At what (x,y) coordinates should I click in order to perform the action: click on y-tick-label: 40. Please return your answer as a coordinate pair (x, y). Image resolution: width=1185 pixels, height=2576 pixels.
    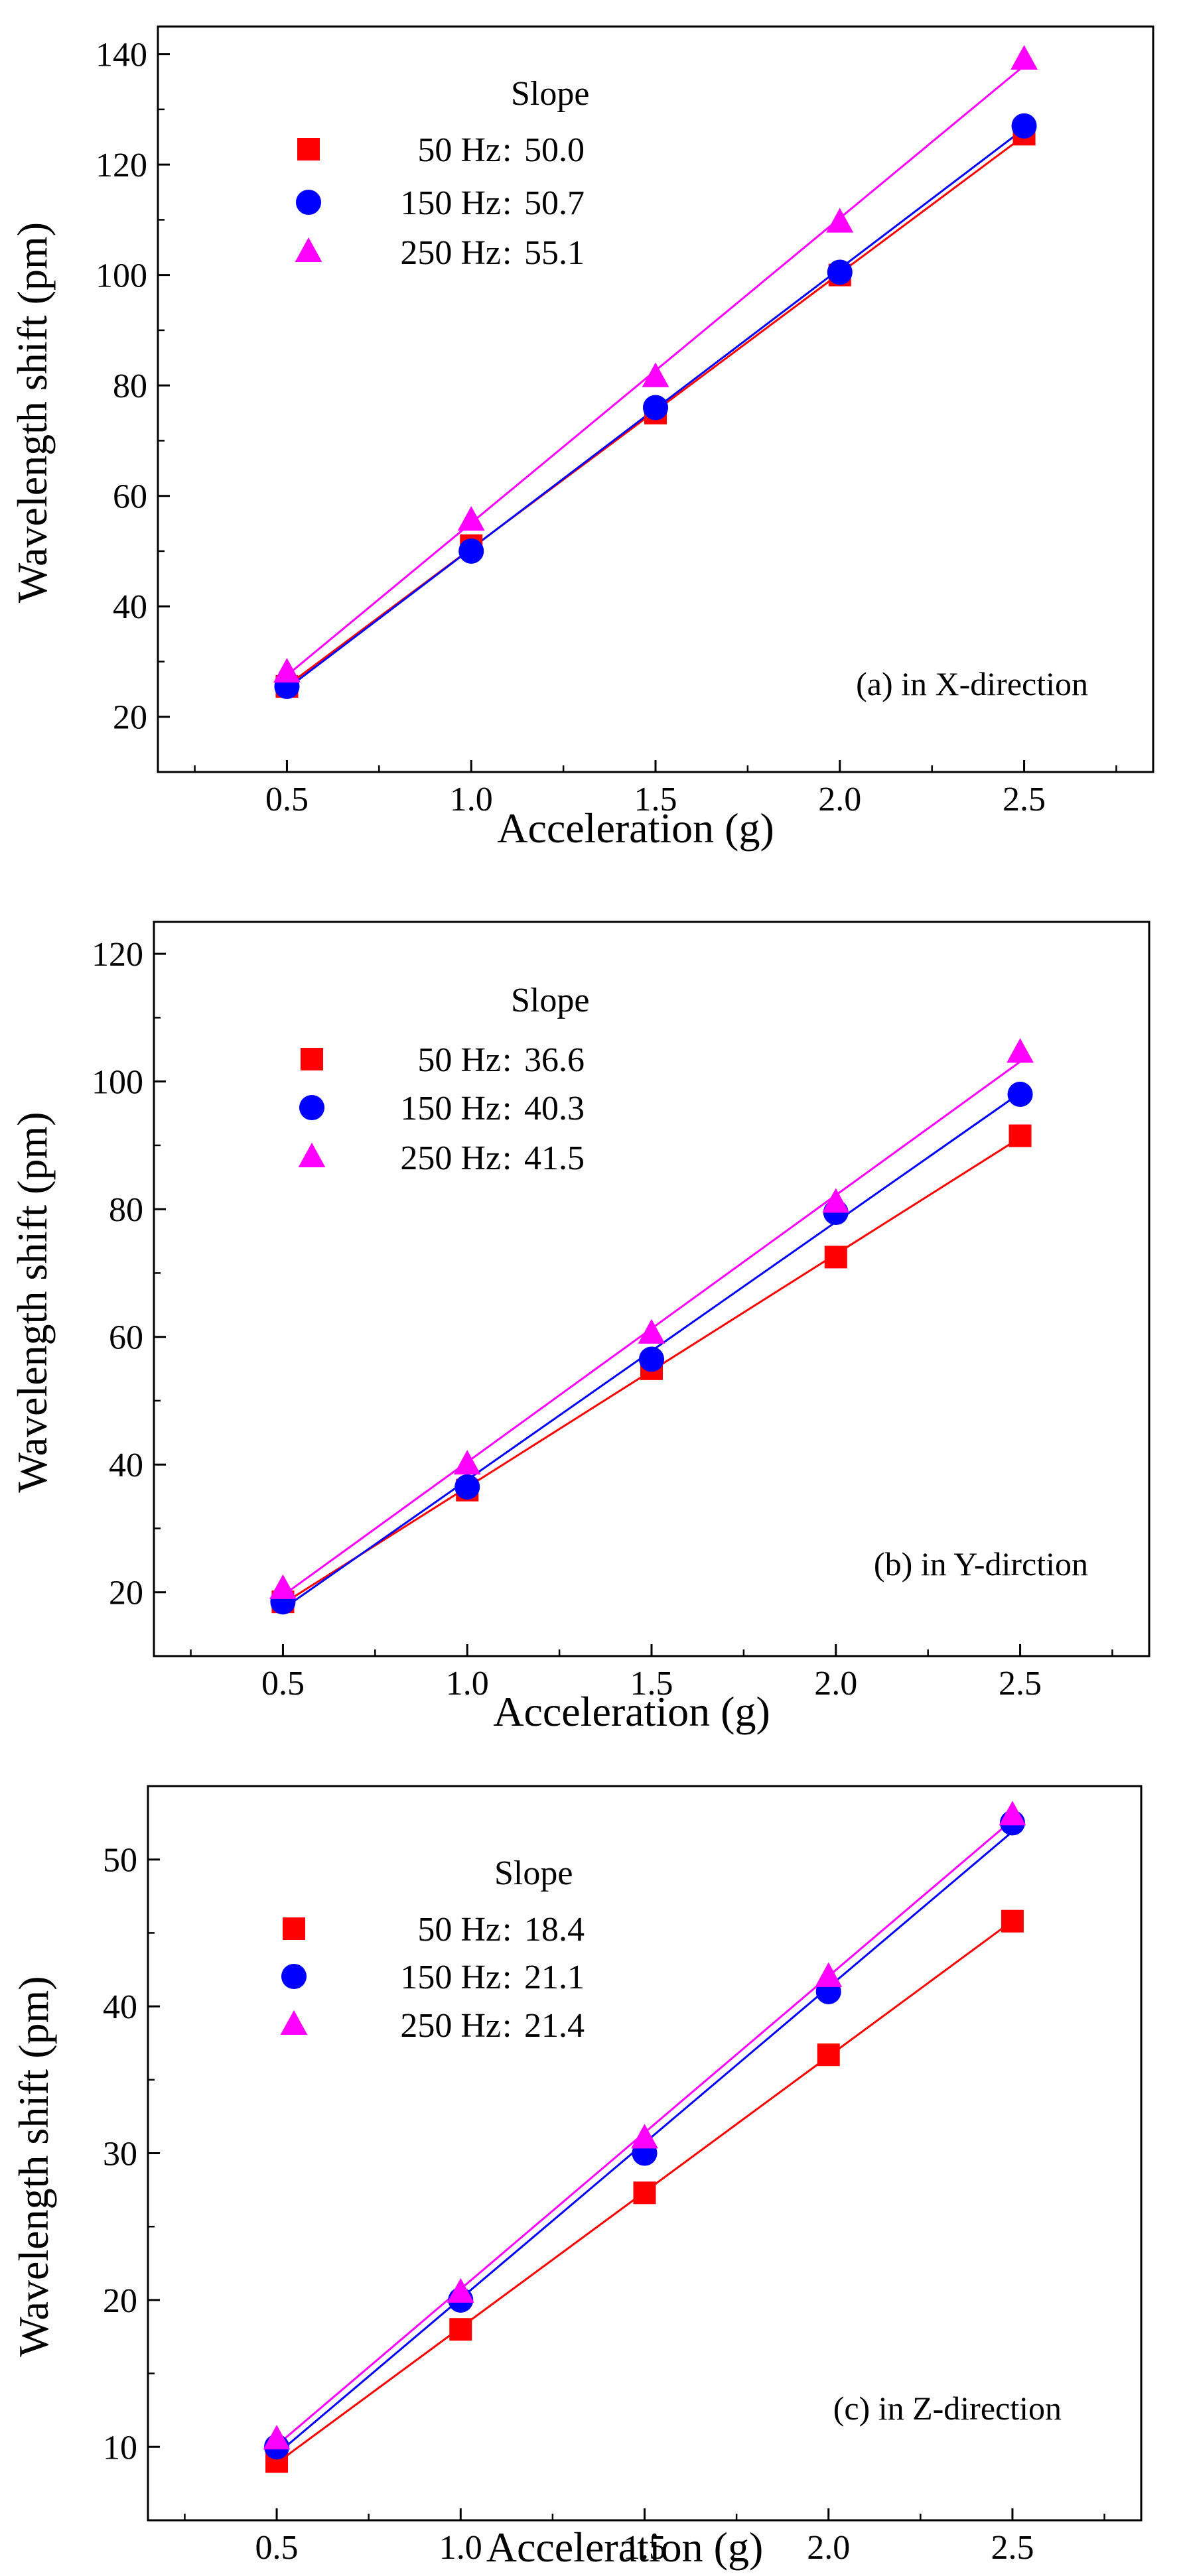
    Looking at the image, I should click on (130, 607).